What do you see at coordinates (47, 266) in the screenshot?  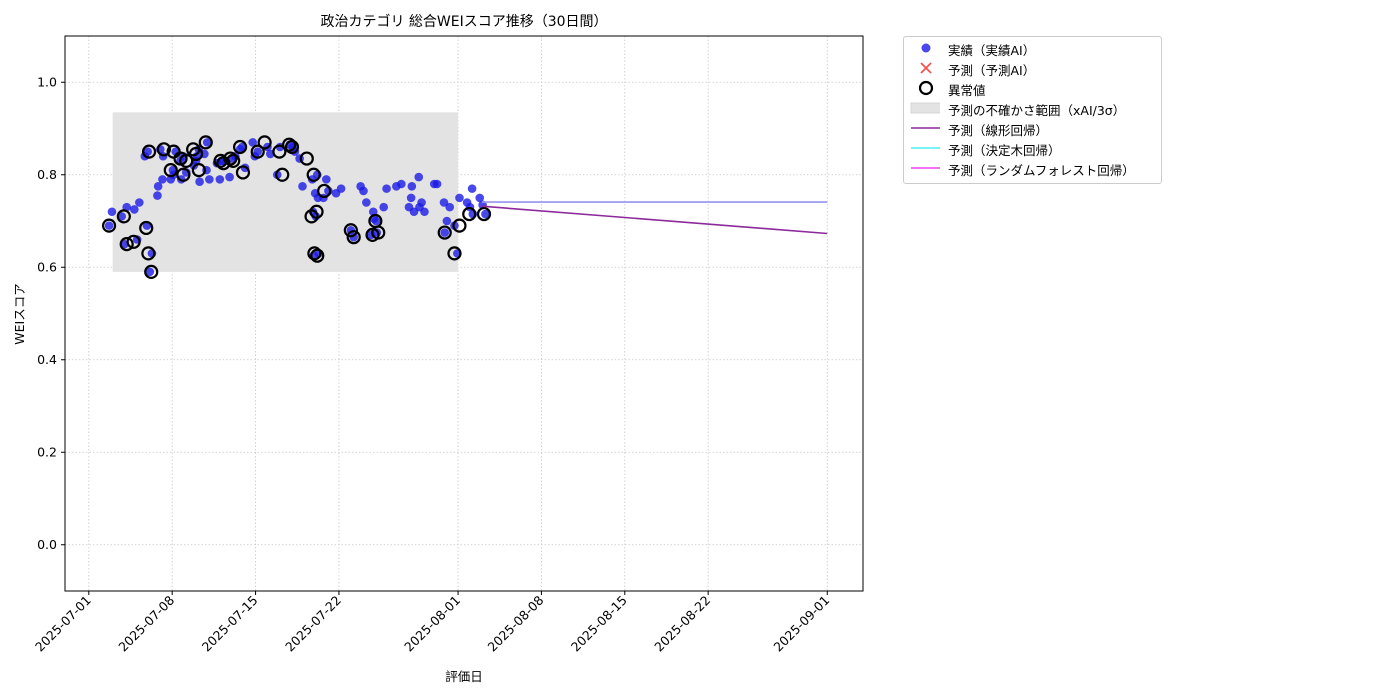 I see `y-tick-label: 0.6` at bounding box center [47, 266].